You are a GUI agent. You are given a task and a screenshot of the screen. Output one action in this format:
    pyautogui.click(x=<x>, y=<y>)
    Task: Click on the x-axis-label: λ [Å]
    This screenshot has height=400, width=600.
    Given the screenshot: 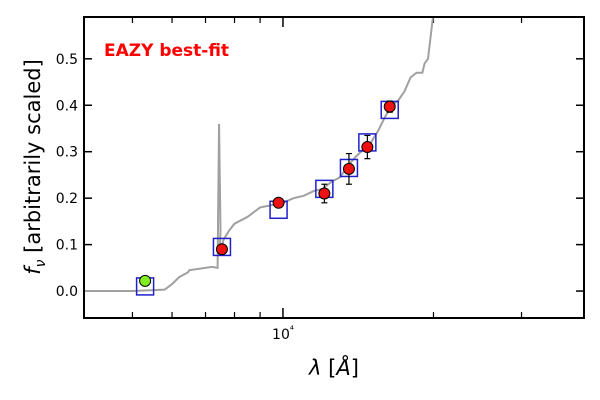 What is the action you would take?
    pyautogui.click(x=333, y=367)
    